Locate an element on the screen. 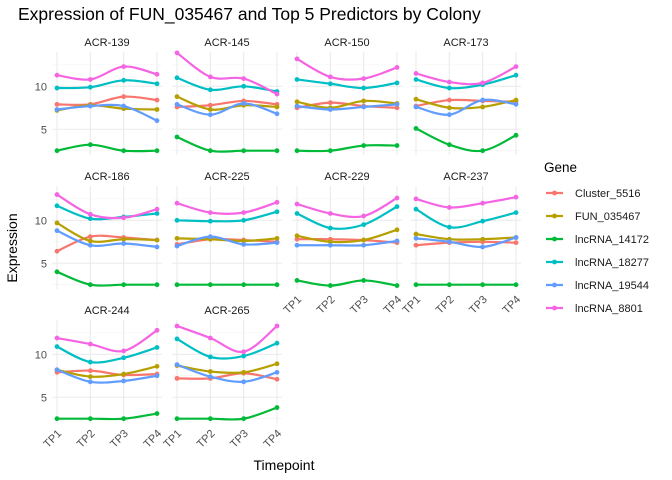  facet-acr-173: ACR-173 is located at coordinates (466, 96).